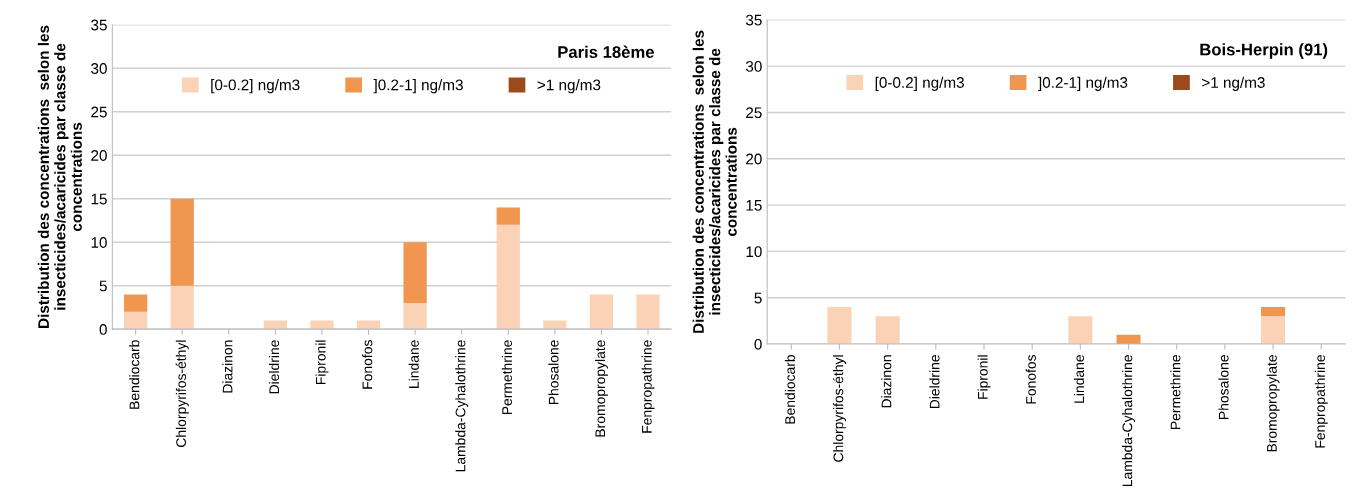  What do you see at coordinates (1264, 51) in the screenshot?
I see `text: Bois-Herpin (91)` at bounding box center [1264, 51].